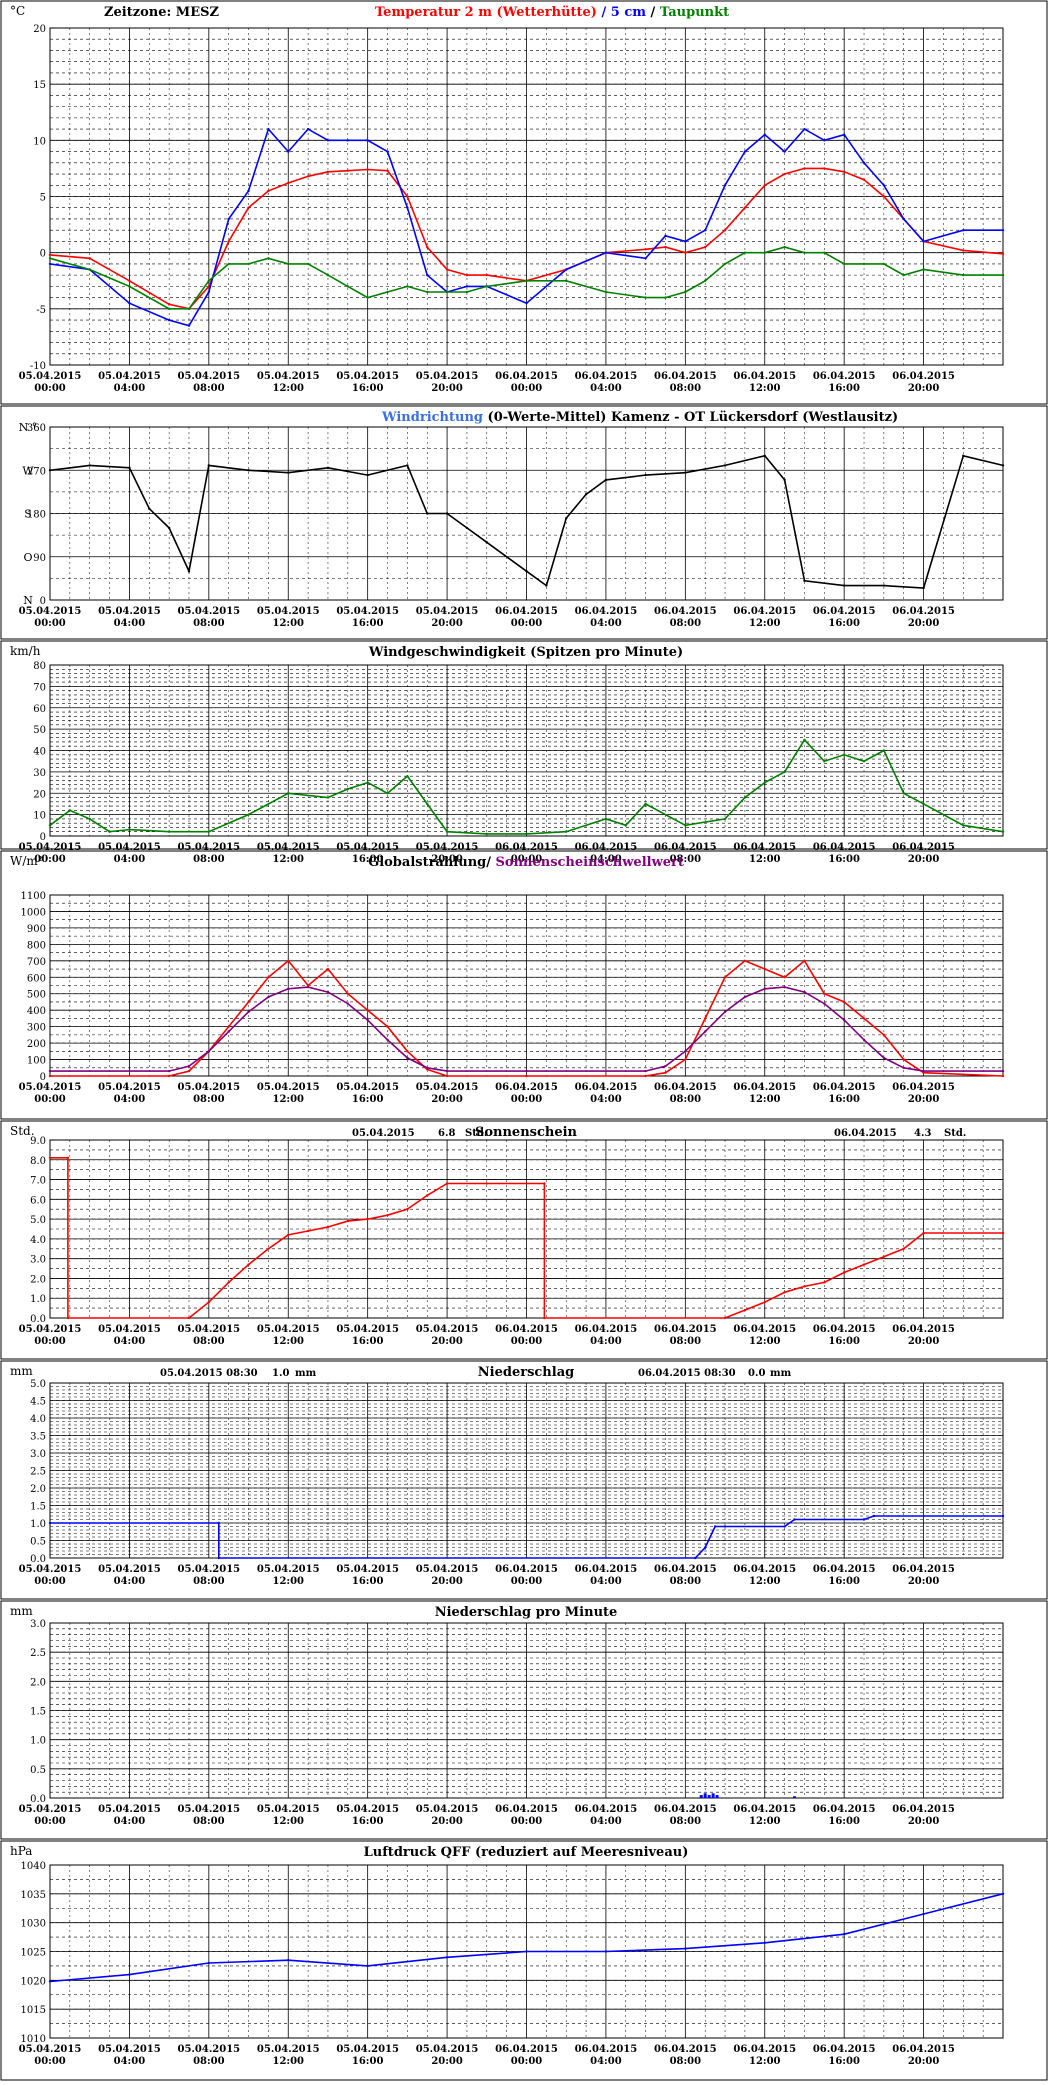 This screenshot has width=1052, height=2085. I want to click on x-tick-time: 04:00, so click(606, 1581).